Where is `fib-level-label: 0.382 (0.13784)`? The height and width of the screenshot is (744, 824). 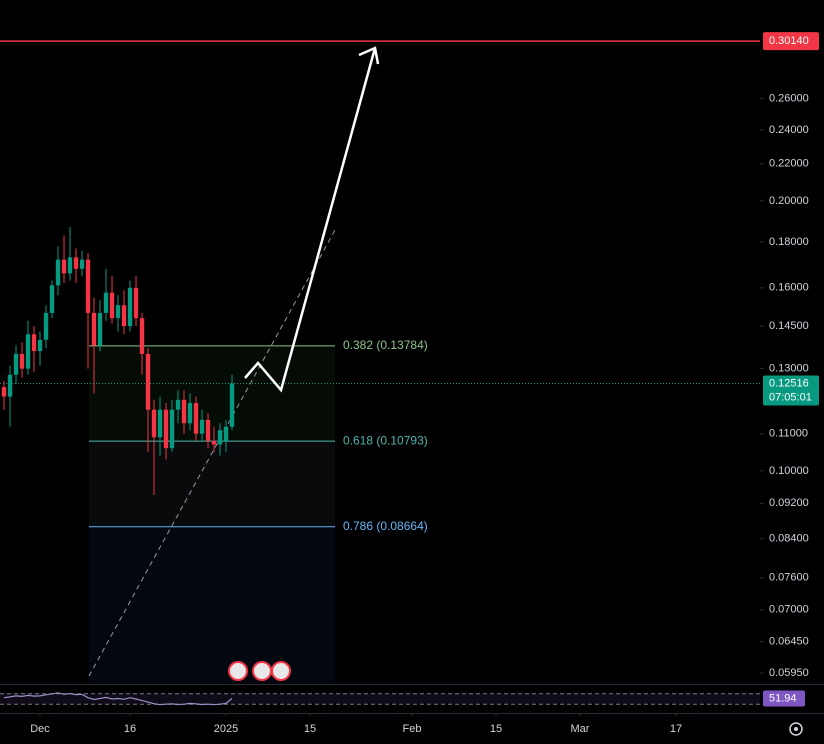 fib-level-label: 0.382 (0.13784) is located at coordinates (385, 345).